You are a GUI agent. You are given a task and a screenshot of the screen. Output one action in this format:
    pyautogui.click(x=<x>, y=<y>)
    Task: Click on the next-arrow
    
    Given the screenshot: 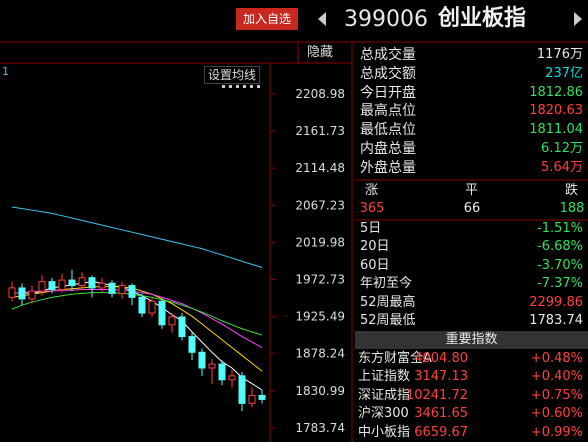 What is the action you would take?
    pyautogui.click(x=578, y=19)
    